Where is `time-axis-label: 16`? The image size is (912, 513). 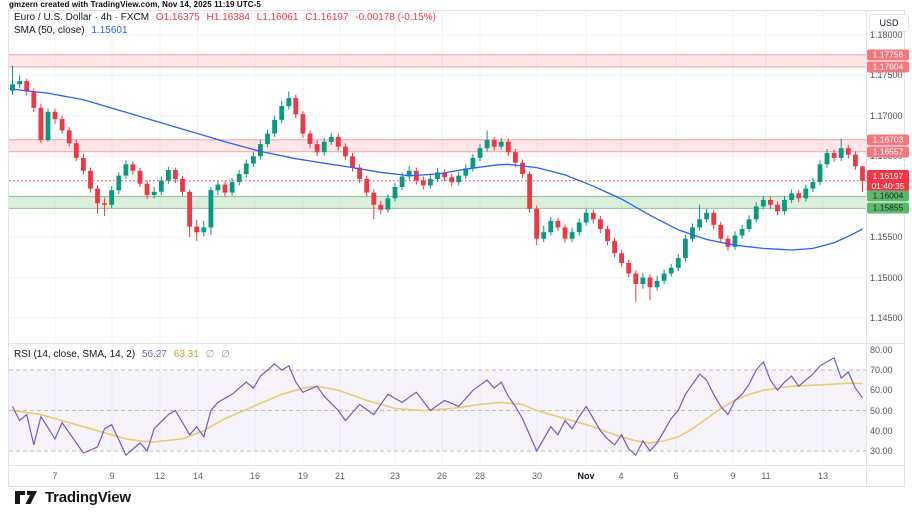 time-axis-label: 16 is located at coordinates (255, 476).